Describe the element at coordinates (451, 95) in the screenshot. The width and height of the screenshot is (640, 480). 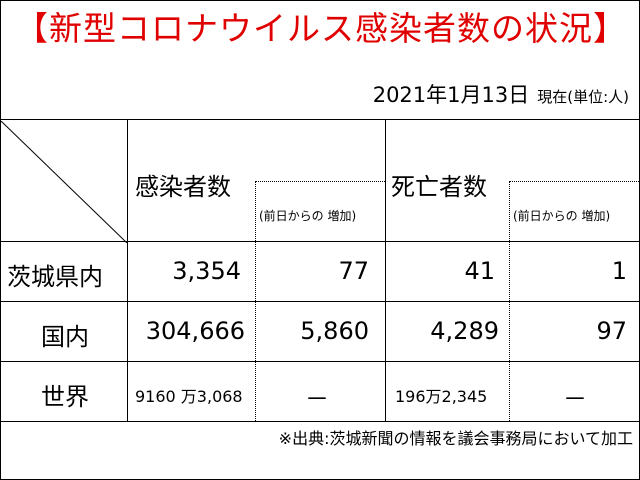
I see `report-date: 2021年1月13日` at that location.